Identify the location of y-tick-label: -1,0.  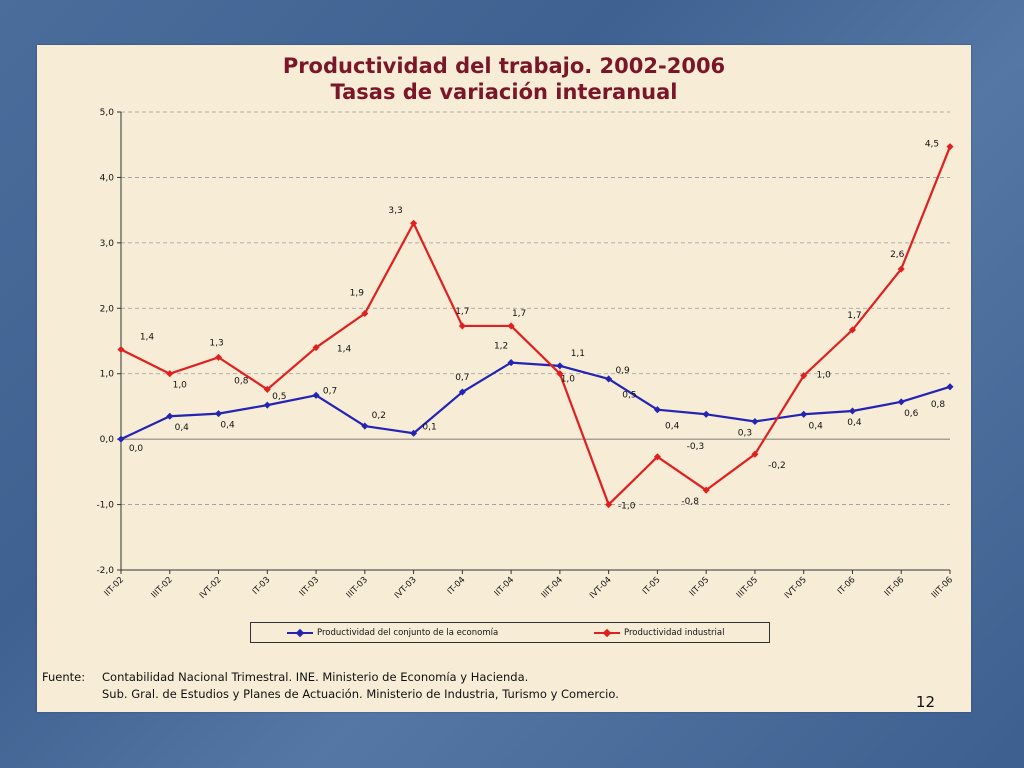
(105, 506).